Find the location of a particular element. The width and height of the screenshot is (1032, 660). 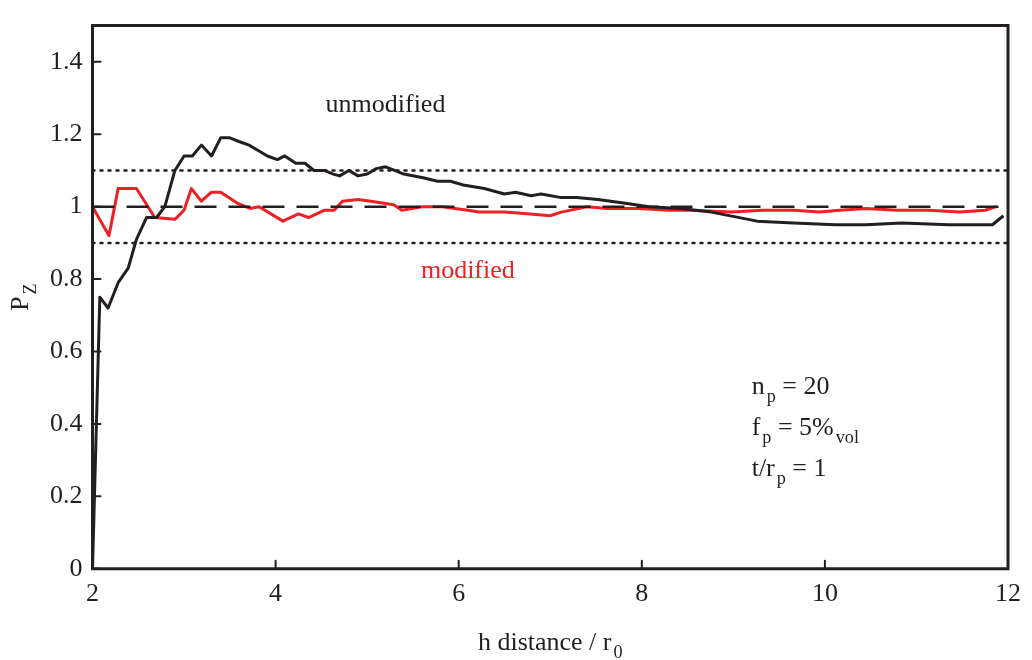

x-tick-label: 6 is located at coordinates (459, 593).